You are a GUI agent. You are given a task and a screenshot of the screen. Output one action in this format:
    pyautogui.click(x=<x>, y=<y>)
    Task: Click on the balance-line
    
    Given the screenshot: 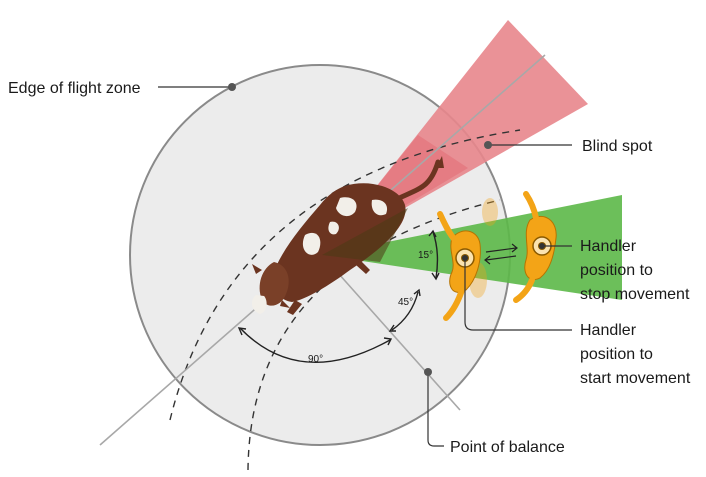 What is the action you would take?
    pyautogui.click(x=391, y=332)
    